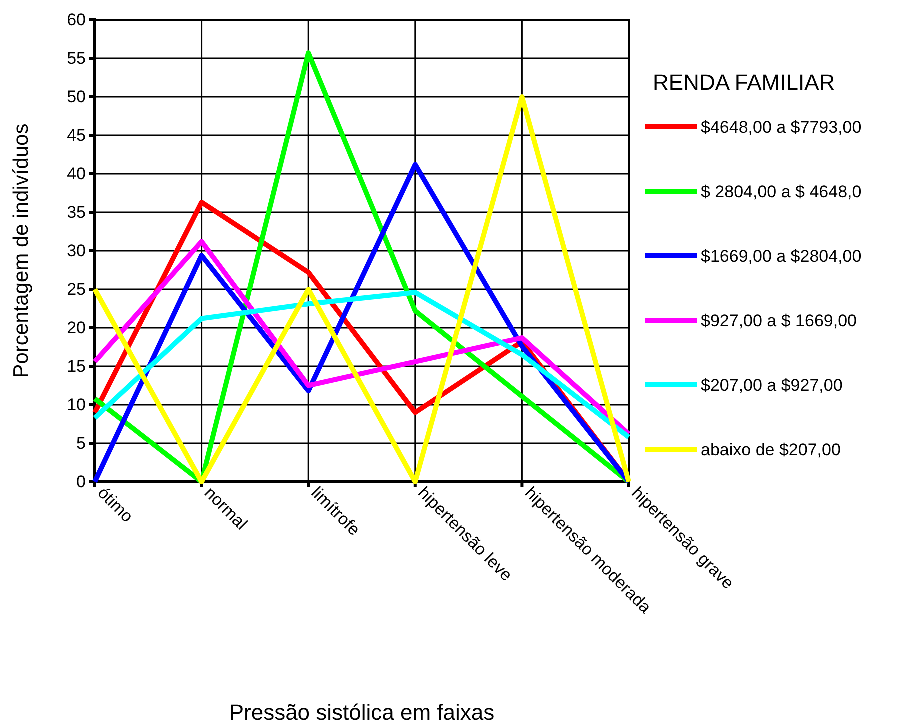 The image size is (899, 728). What do you see at coordinates (76, 174) in the screenshot?
I see `y-tick-label: 40` at bounding box center [76, 174].